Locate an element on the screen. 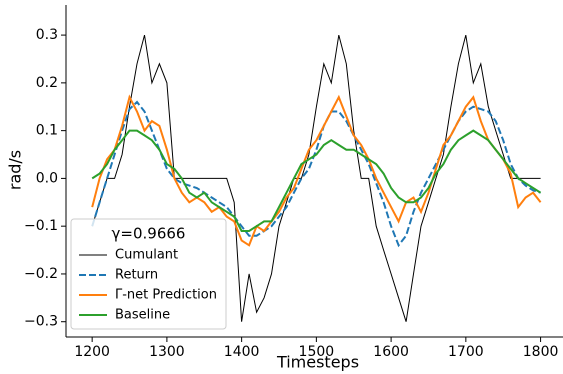  y-tick-label: 0.3 is located at coordinates (47, 35).